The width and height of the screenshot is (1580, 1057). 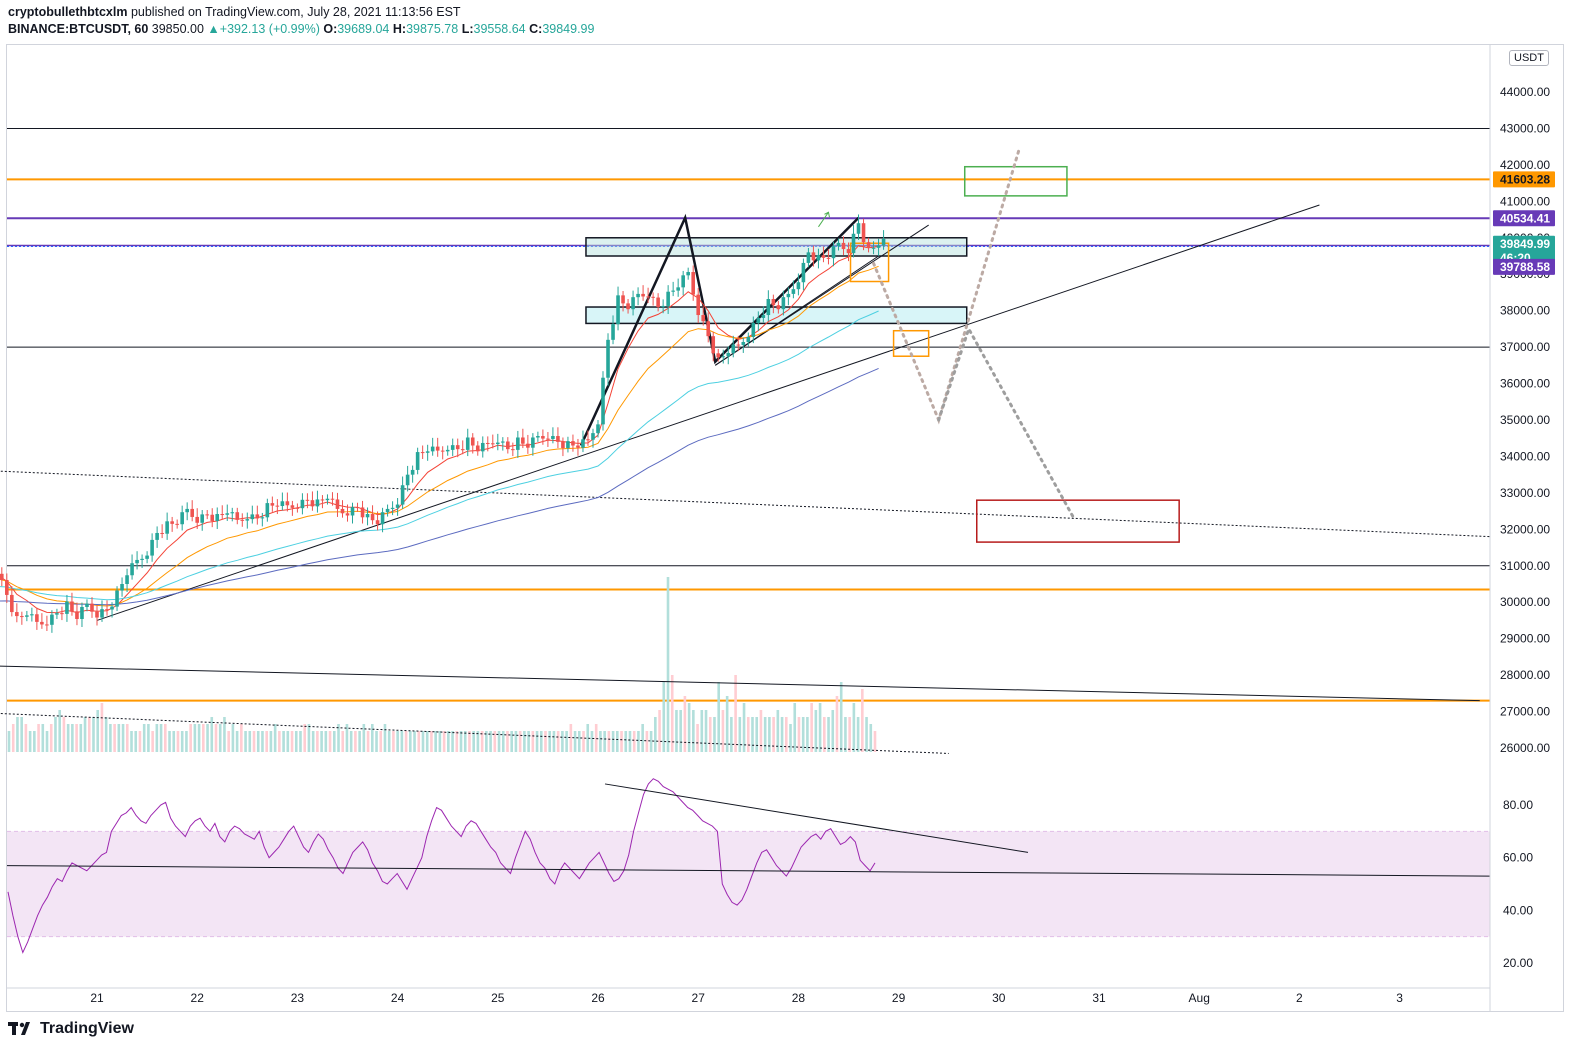 What do you see at coordinates (1525, 165) in the screenshot?
I see `price-tick-label: 42000.00` at bounding box center [1525, 165].